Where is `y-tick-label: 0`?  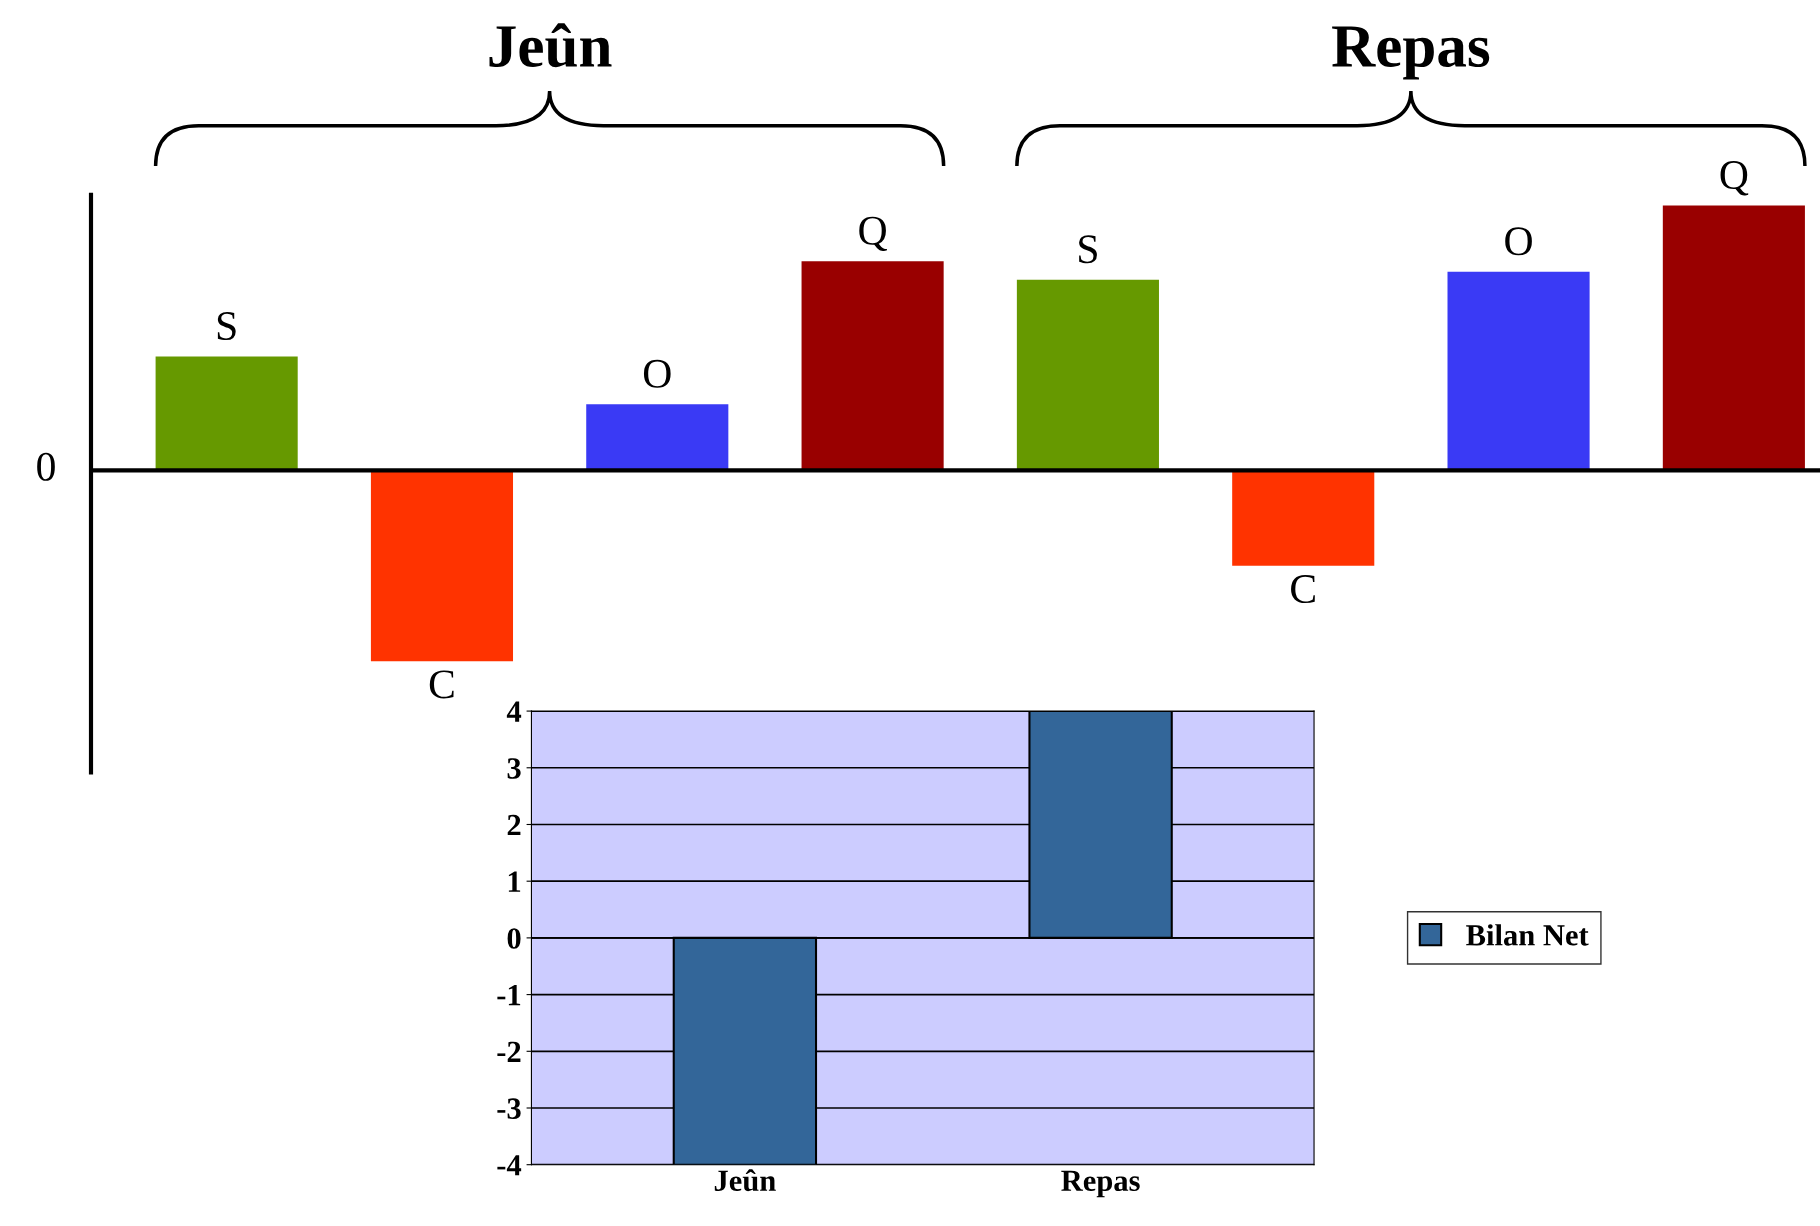 y-tick-label: 0 is located at coordinates (514, 938).